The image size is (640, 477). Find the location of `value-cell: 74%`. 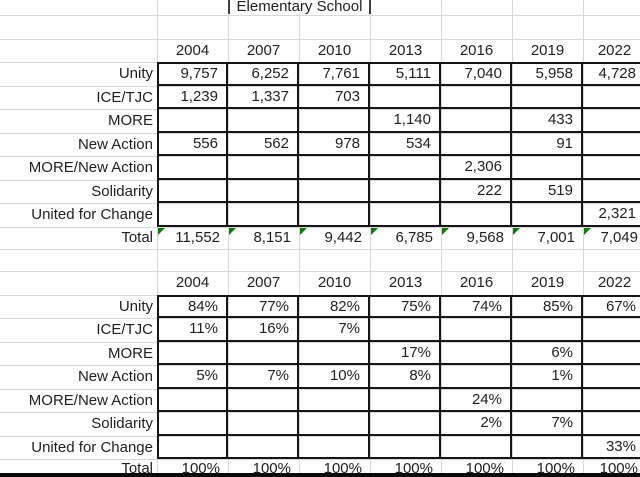

value-cell: 74% is located at coordinates (476, 306).